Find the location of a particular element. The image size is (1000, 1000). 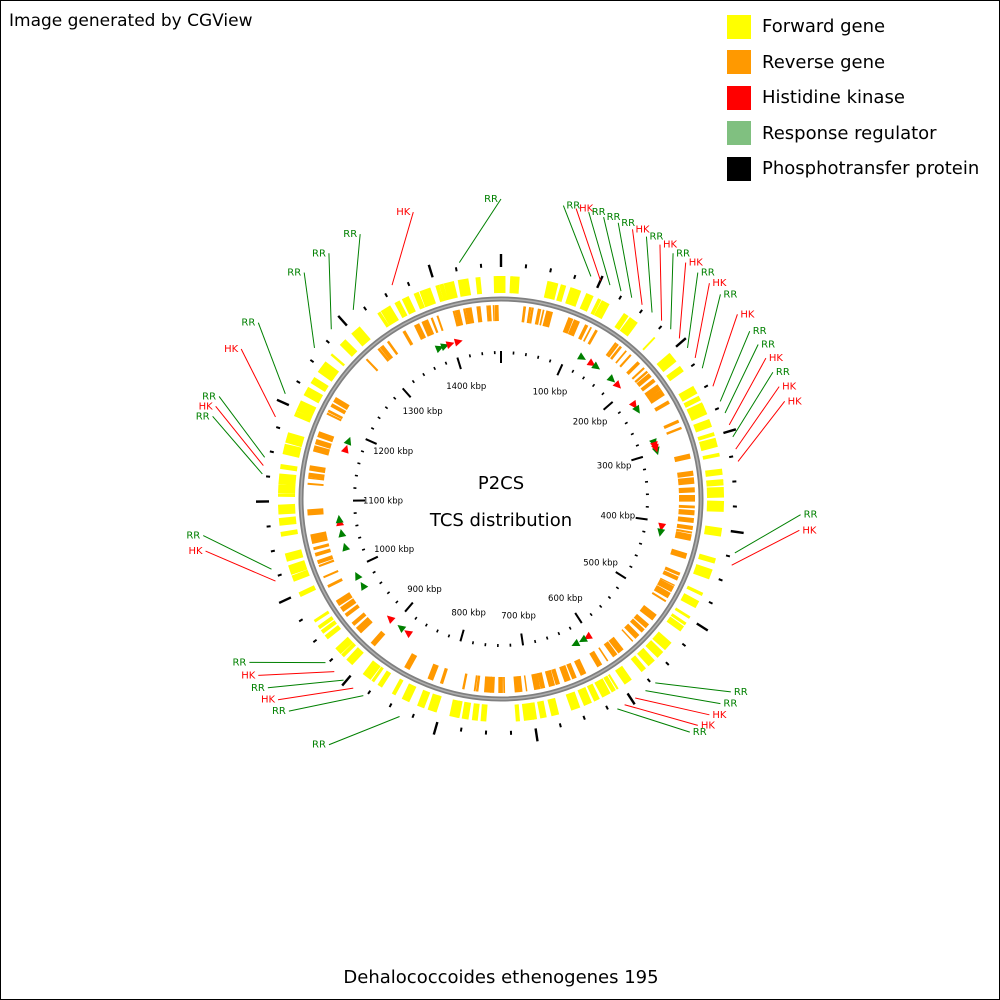

hk-marker is located at coordinates (409, 634).